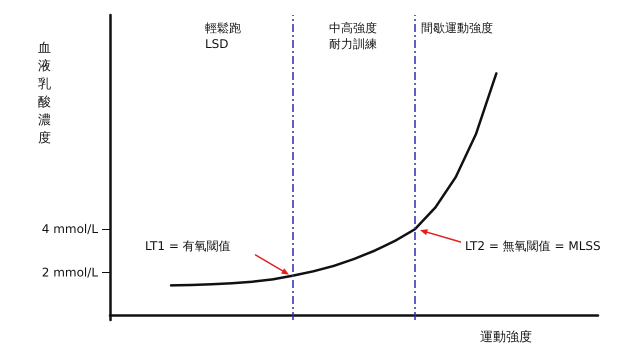 Image resolution: width=640 pixels, height=352 pixels. What do you see at coordinates (457, 28) in the screenshot?
I see `annotation: 間歇運動強度` at bounding box center [457, 28].